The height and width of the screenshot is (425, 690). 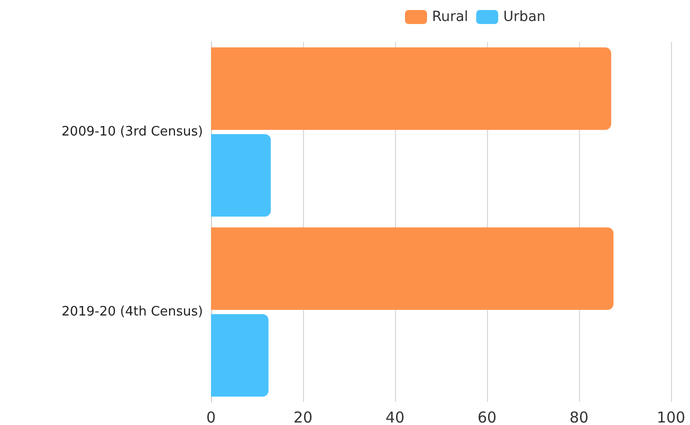 I want to click on y-tick-label: 2019-20 (4th Census), so click(x=132, y=312).